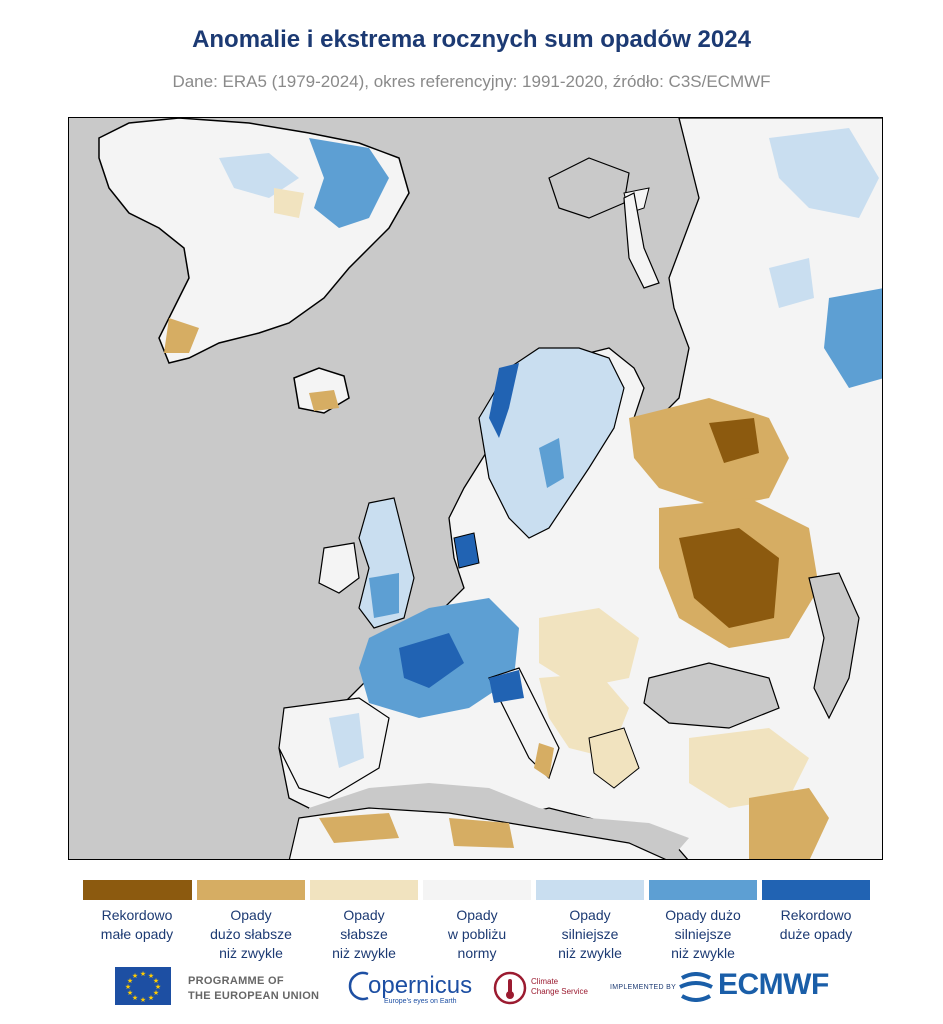 This screenshot has width=943, height=1024. I want to click on legend-swatch-record-high, so click(816, 890).